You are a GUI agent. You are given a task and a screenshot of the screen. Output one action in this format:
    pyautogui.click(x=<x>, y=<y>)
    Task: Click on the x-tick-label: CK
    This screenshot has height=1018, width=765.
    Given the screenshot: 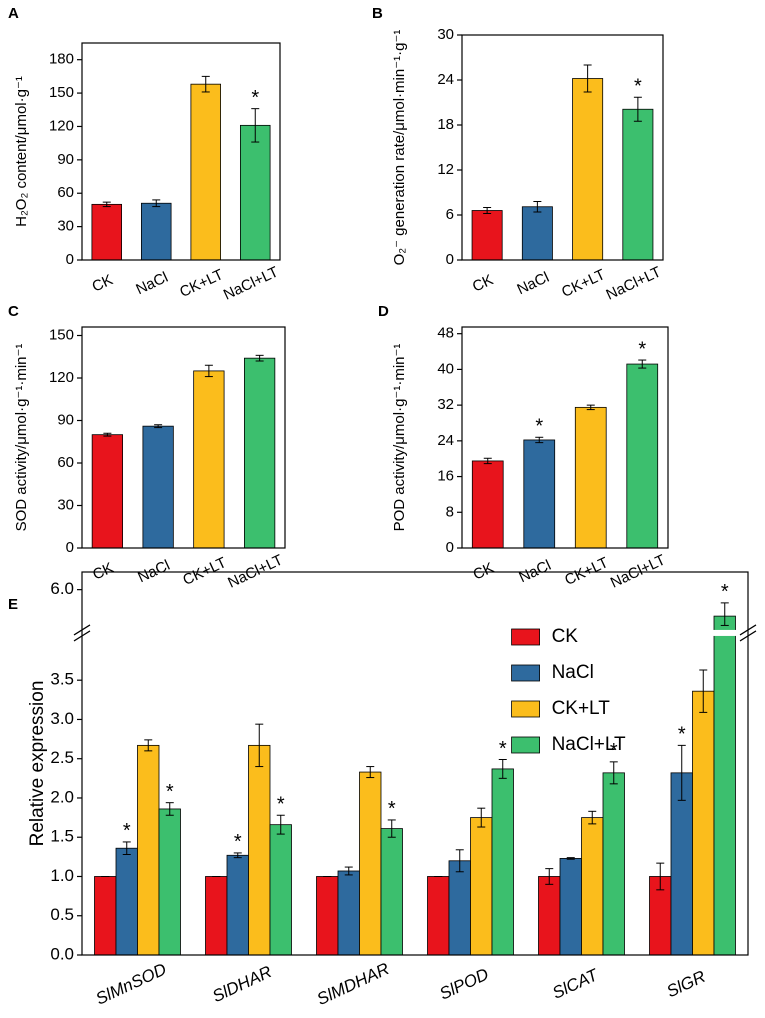 What is the action you would take?
    pyautogui.click(x=102, y=283)
    